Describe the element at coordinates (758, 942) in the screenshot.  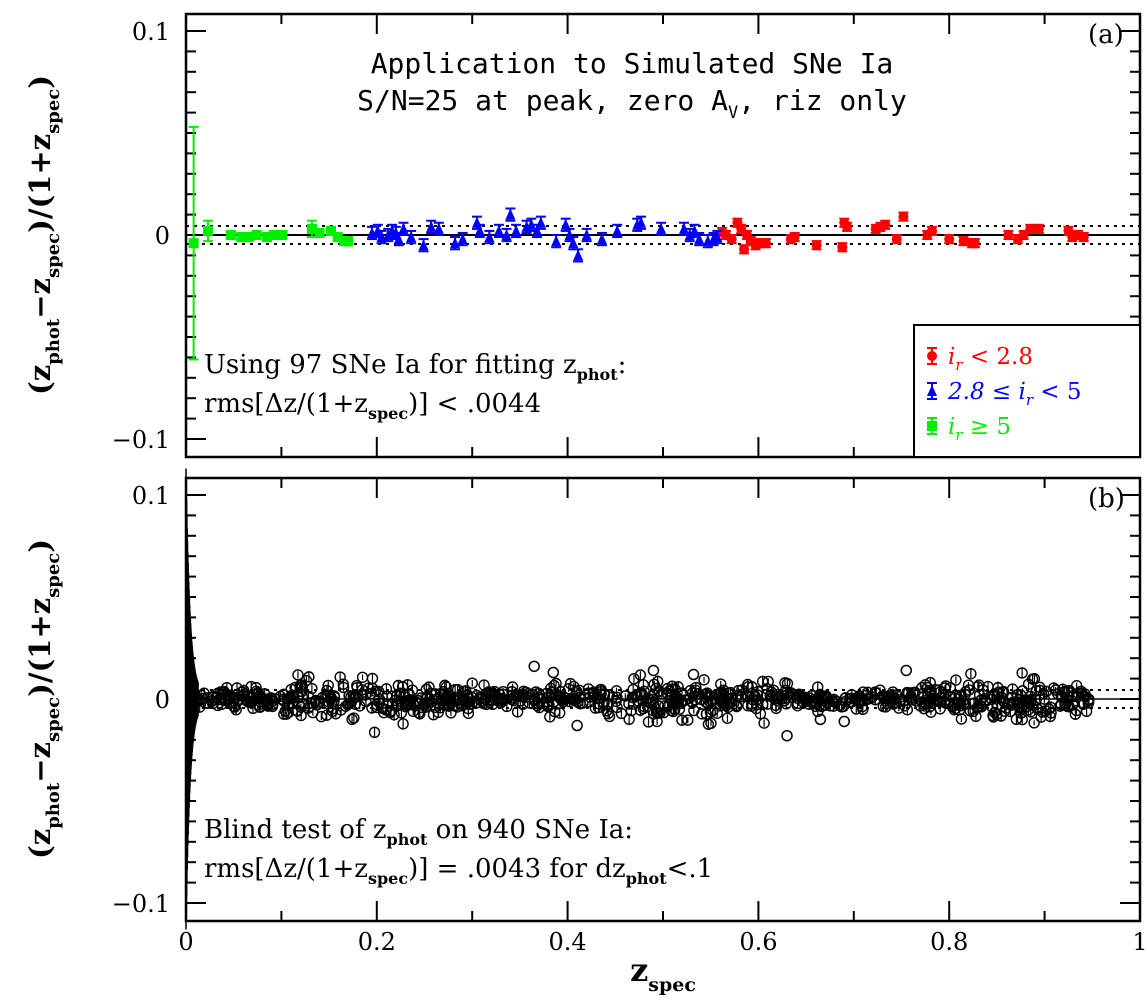
I see `x-tick-label: 0.6` at that location.